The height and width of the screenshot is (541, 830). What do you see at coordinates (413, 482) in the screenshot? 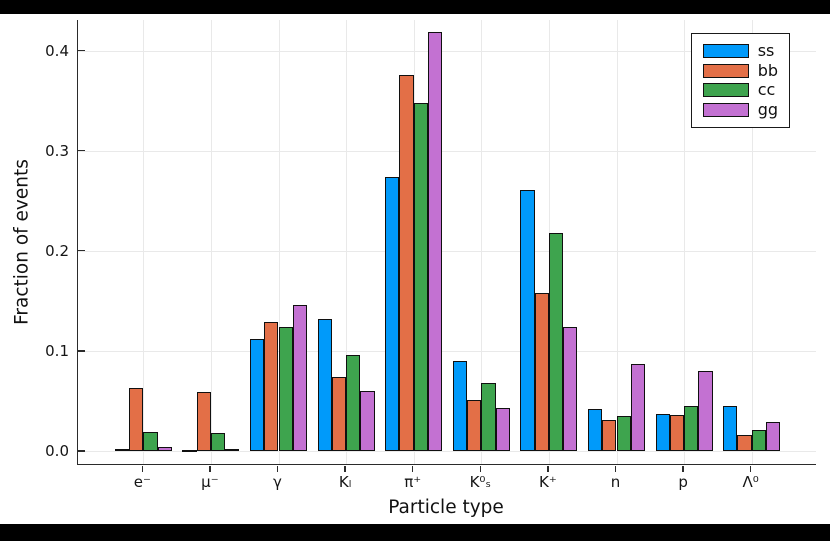
I see `x-tick-label: π⁺` at bounding box center [413, 482].